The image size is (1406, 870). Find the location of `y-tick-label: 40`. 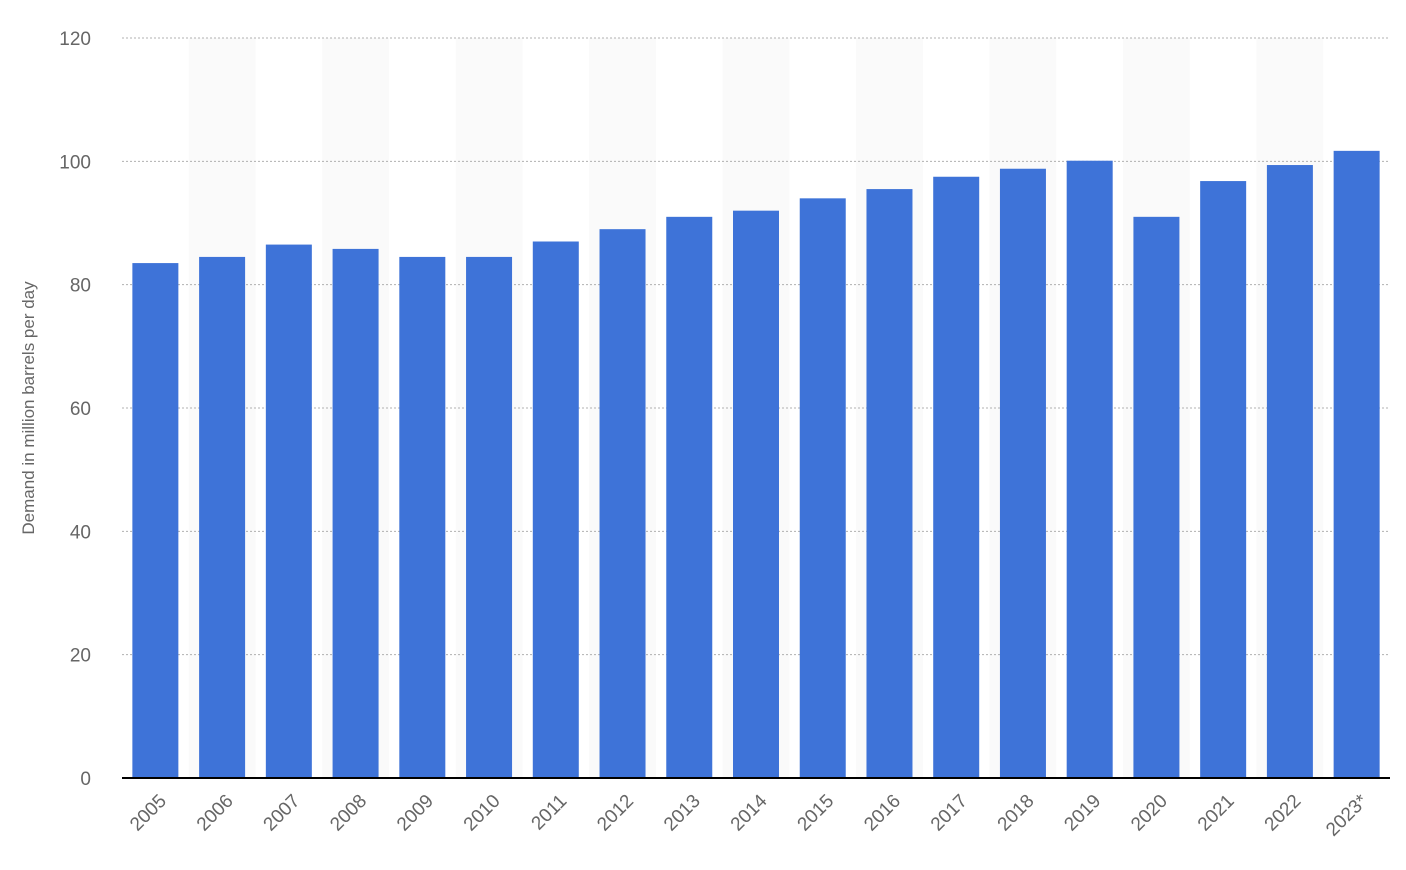

y-tick-label: 40 is located at coordinates (80, 532).